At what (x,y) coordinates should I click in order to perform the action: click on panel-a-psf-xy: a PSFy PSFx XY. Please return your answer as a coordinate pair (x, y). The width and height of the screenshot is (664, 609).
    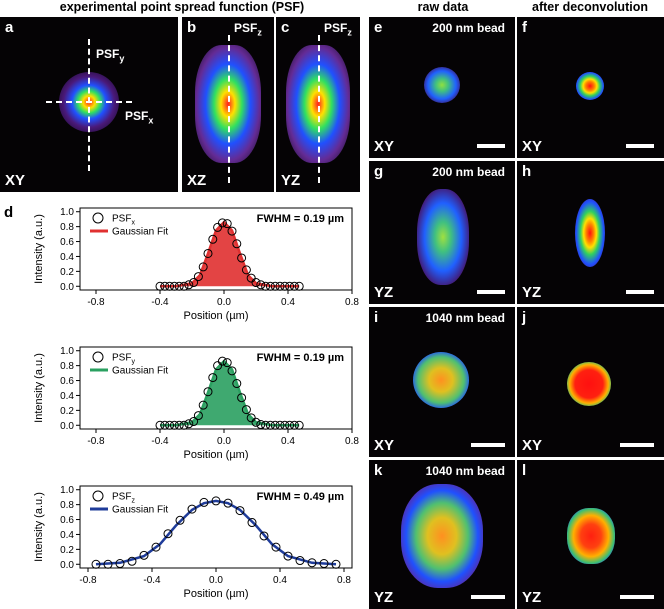
    Looking at the image, I should click on (89, 104).